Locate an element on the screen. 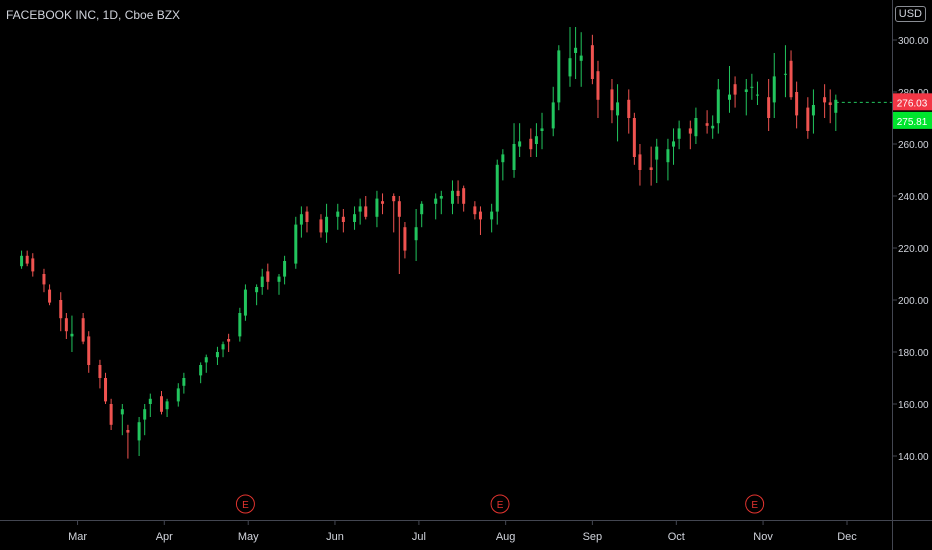 The width and height of the screenshot is (932, 550). time-tick-label: Jun is located at coordinates (335, 537).